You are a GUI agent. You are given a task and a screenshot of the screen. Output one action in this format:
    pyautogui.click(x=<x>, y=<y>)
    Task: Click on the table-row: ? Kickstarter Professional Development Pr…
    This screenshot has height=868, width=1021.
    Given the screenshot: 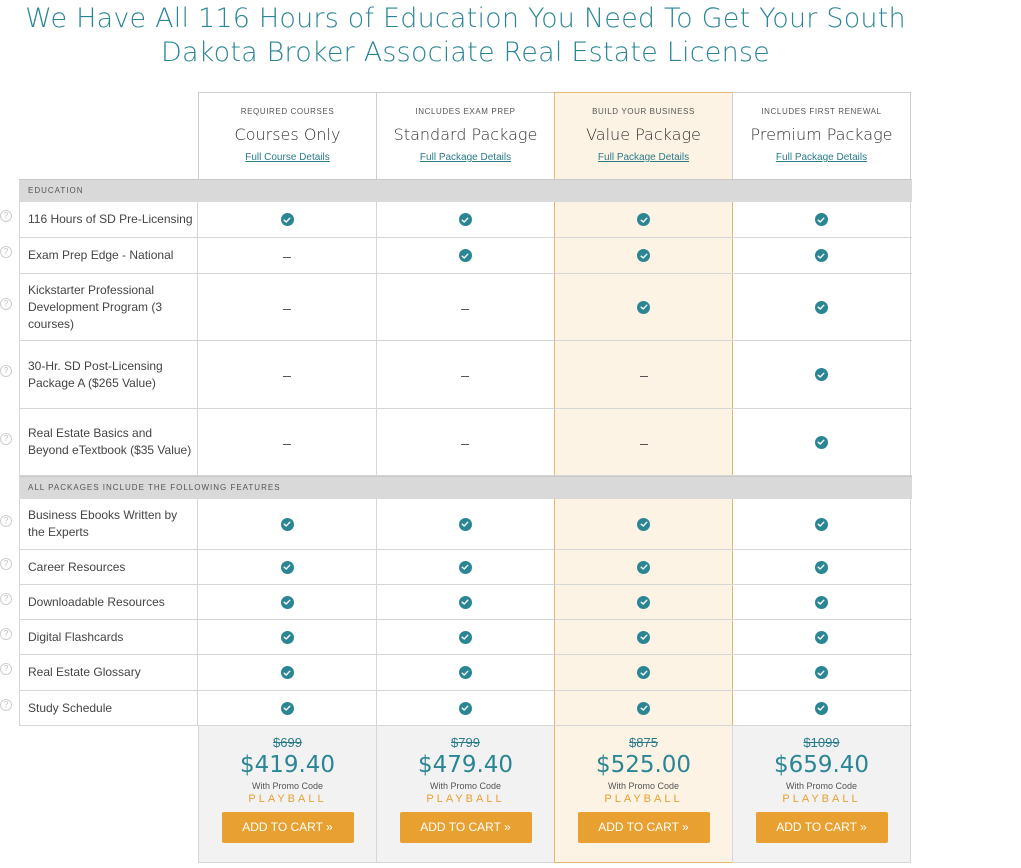 What is the action you would take?
    pyautogui.click(x=456, y=307)
    